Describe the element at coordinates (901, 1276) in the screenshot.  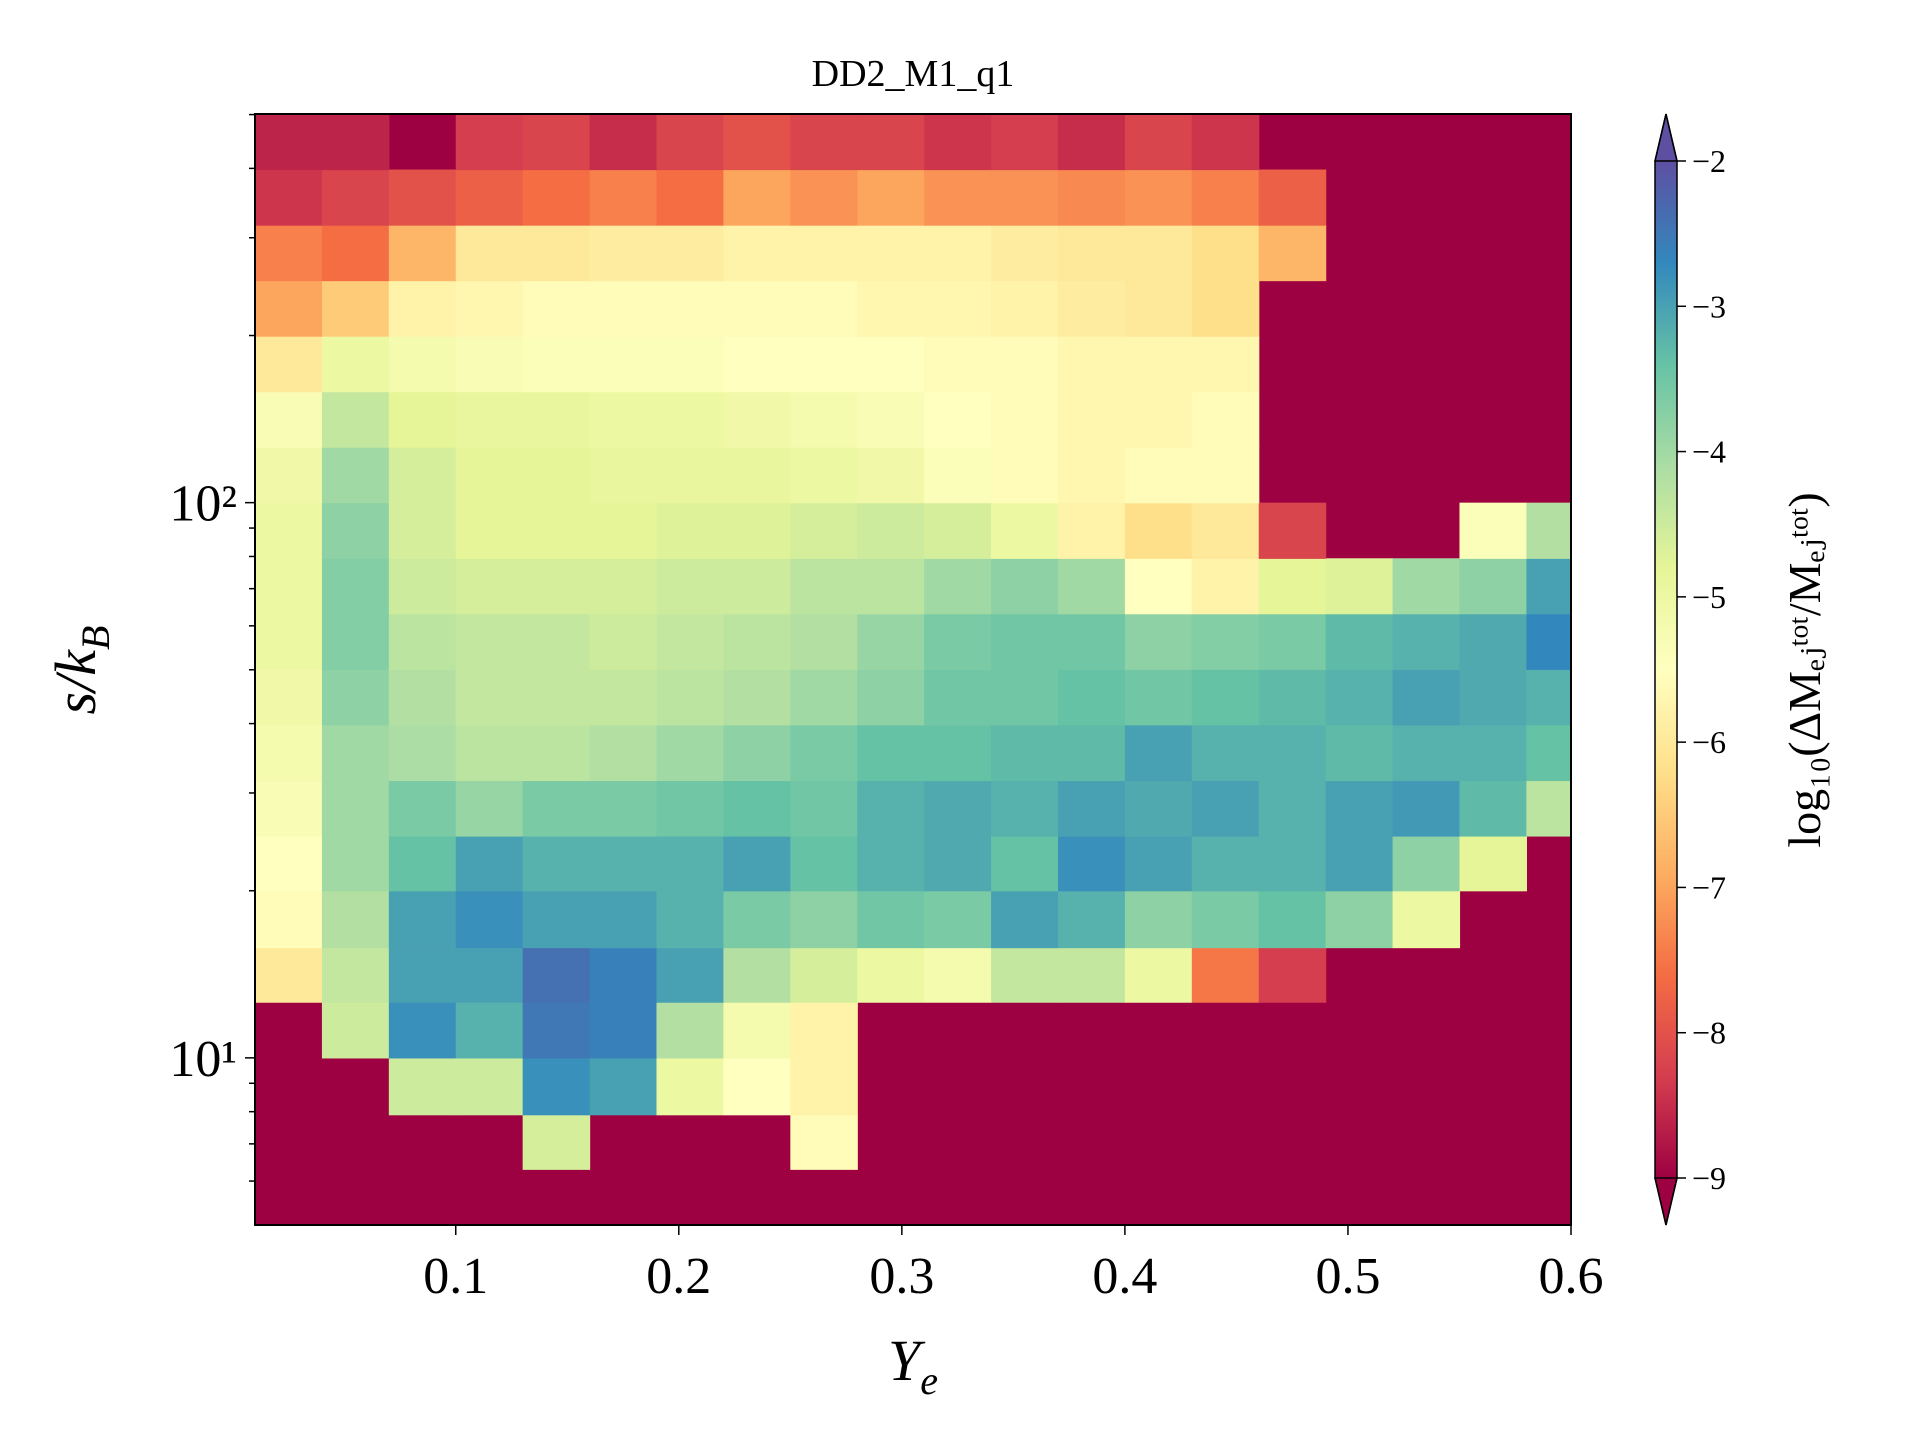
I see `x-tick-label: 0.3` at that location.